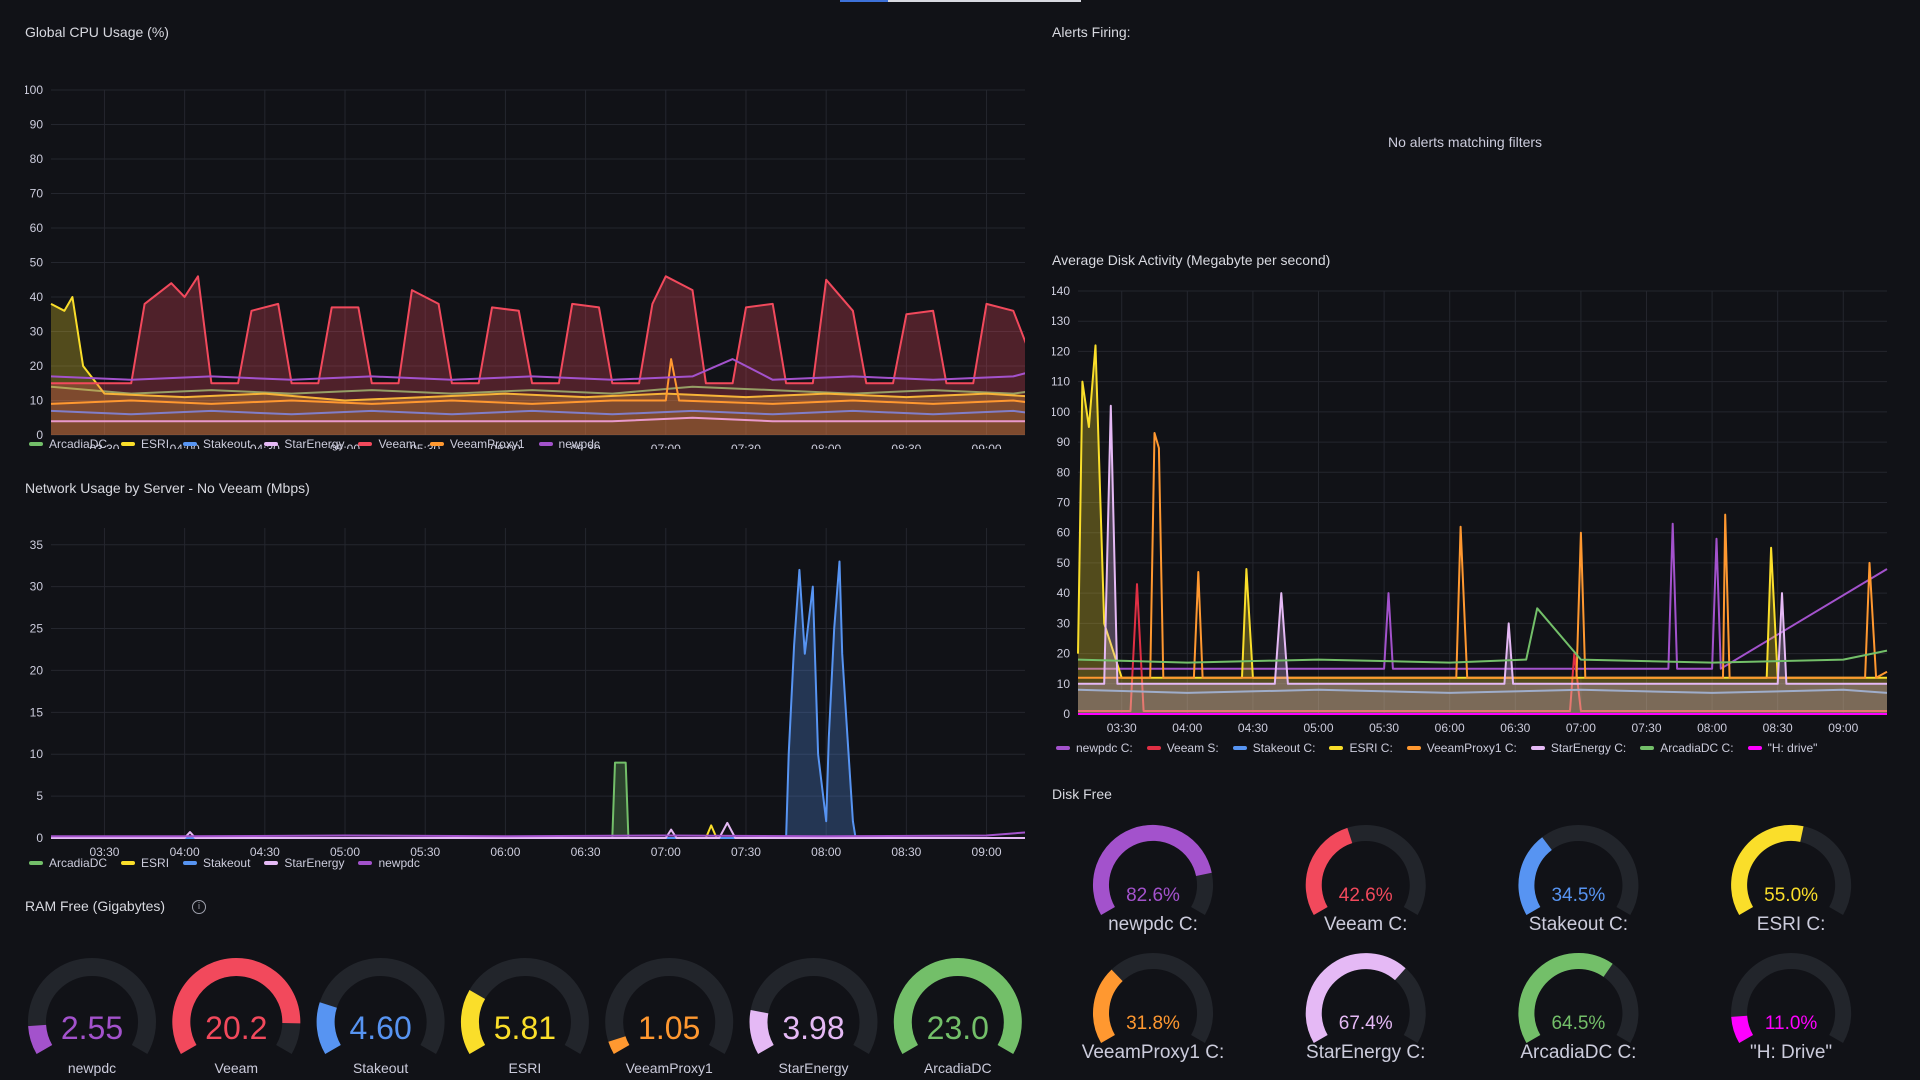 Image resolution: width=1920 pixels, height=1080 pixels. I want to click on cpu-legend-item-veeamproxy1: VeeamProxy1, so click(477, 444).